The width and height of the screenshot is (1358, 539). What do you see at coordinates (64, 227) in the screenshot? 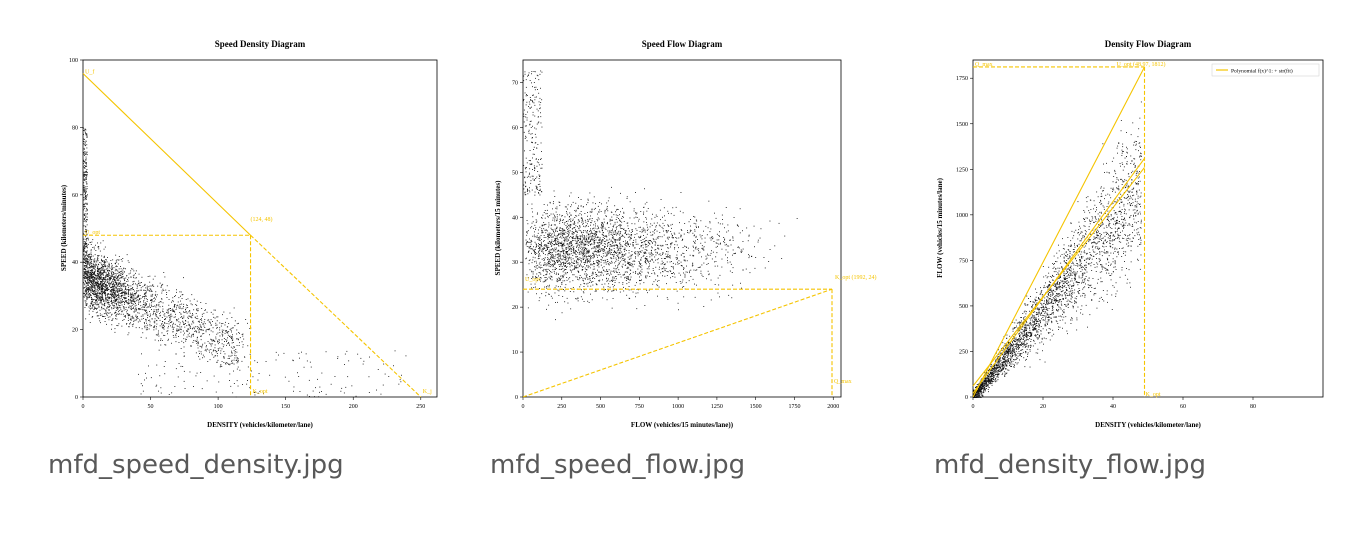
I see `y-axis-label: SPEED (kilometers/minutes)` at bounding box center [64, 227].